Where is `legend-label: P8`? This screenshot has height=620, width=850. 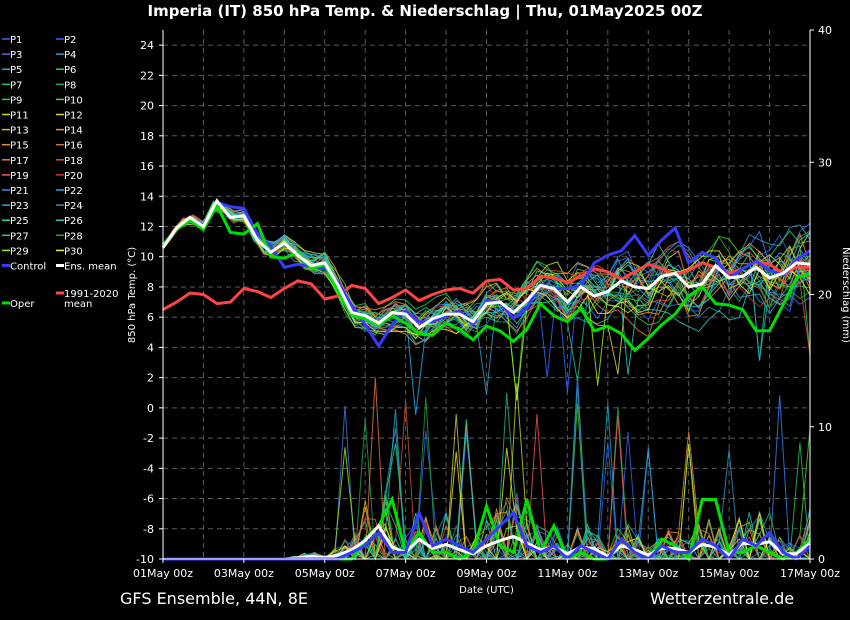 legend-label: P8 is located at coordinates (70, 85).